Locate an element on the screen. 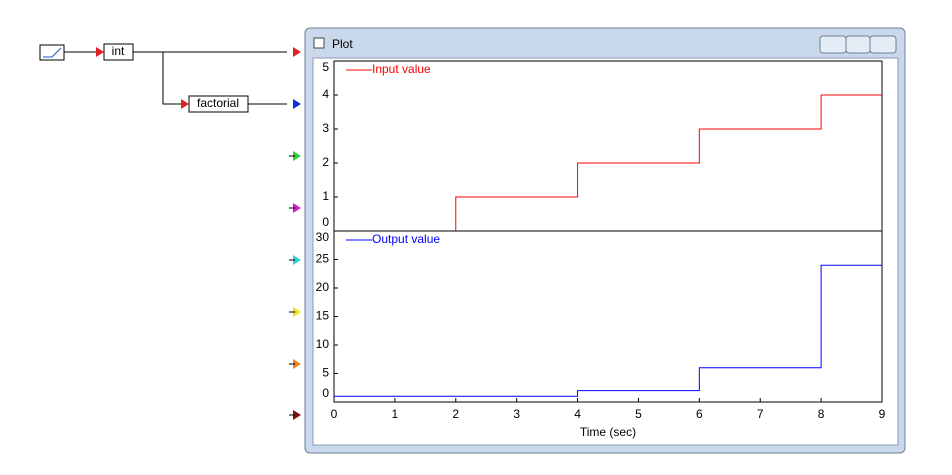 The width and height of the screenshot is (952, 475). x-tick-label: 2 is located at coordinates (455, 414).